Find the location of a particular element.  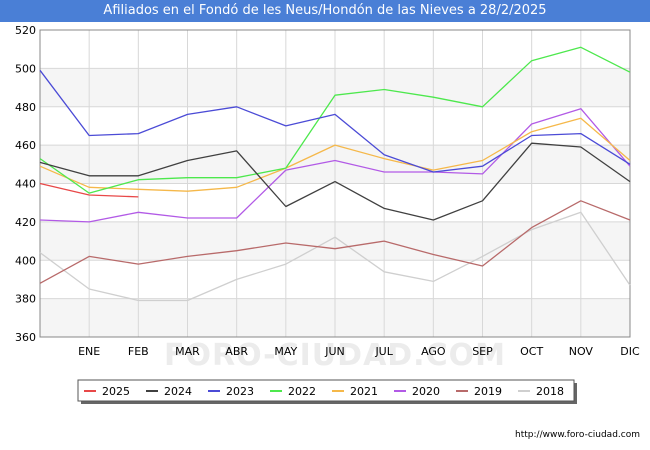

y-tick-label: 360 is located at coordinates (25, 337).